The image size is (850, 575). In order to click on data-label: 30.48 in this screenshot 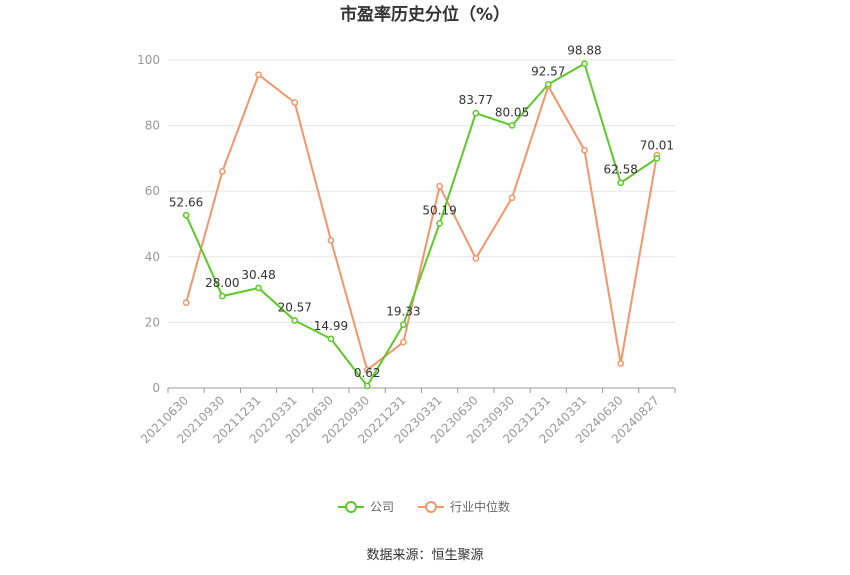, I will do `click(258, 275)`.